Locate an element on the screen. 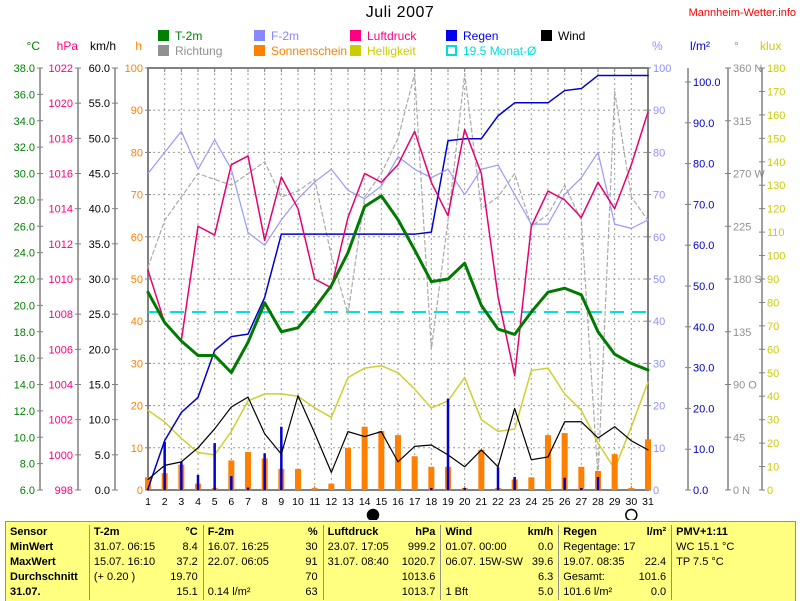 The height and width of the screenshot is (601, 800). tick-label: 70.0 is located at coordinates (703, 205).